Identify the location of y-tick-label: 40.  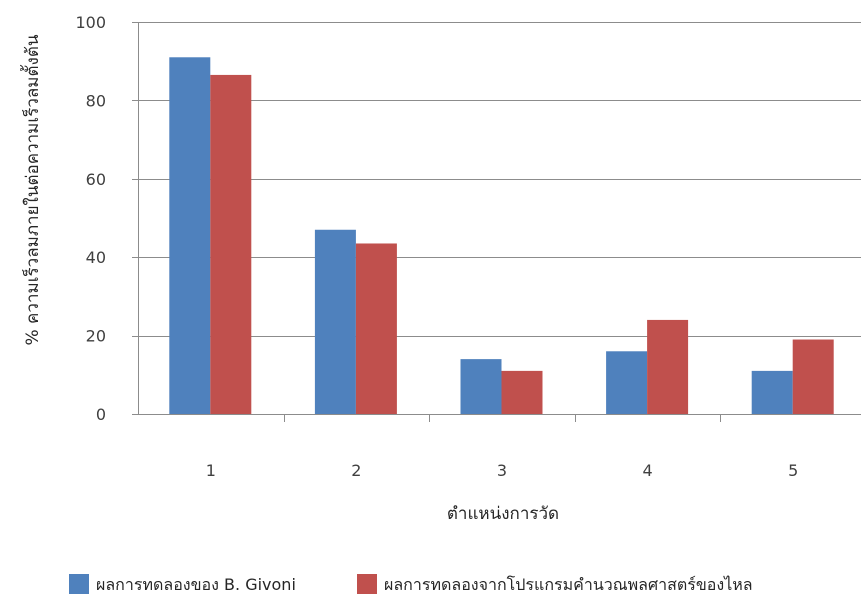
(96, 257).